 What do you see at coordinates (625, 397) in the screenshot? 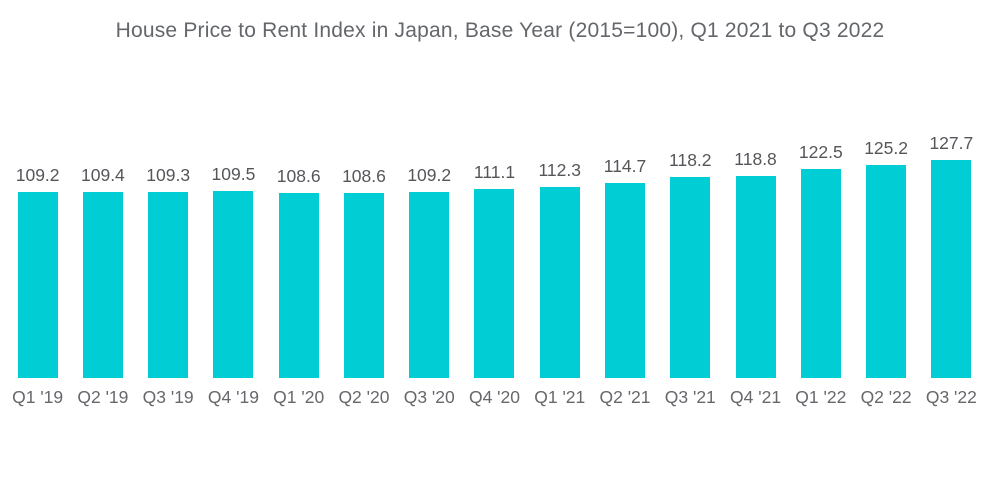
I see `x-tick-label: Q2 '21` at bounding box center [625, 397].